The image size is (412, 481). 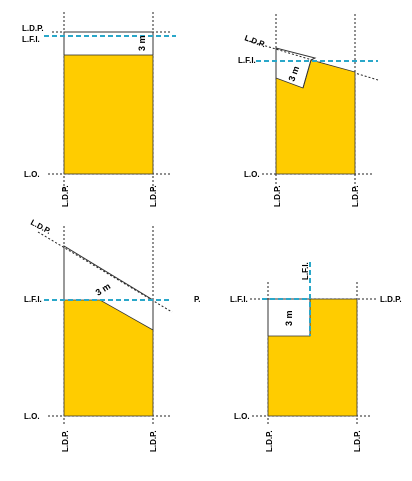 I want to click on lfi-label-vertical: L.F.I., so click(x=305, y=271).